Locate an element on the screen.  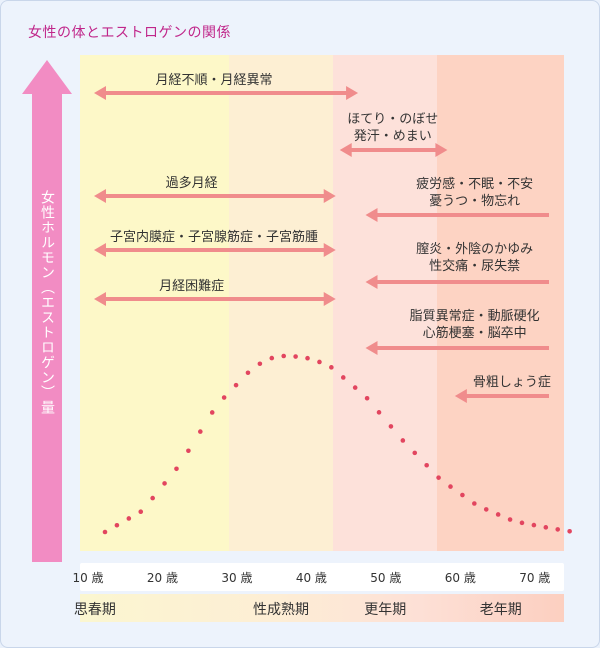
symptom-label-line: 子宮内膜症・子宮腺筋症・子宮筋腫 is located at coordinates (214, 237).